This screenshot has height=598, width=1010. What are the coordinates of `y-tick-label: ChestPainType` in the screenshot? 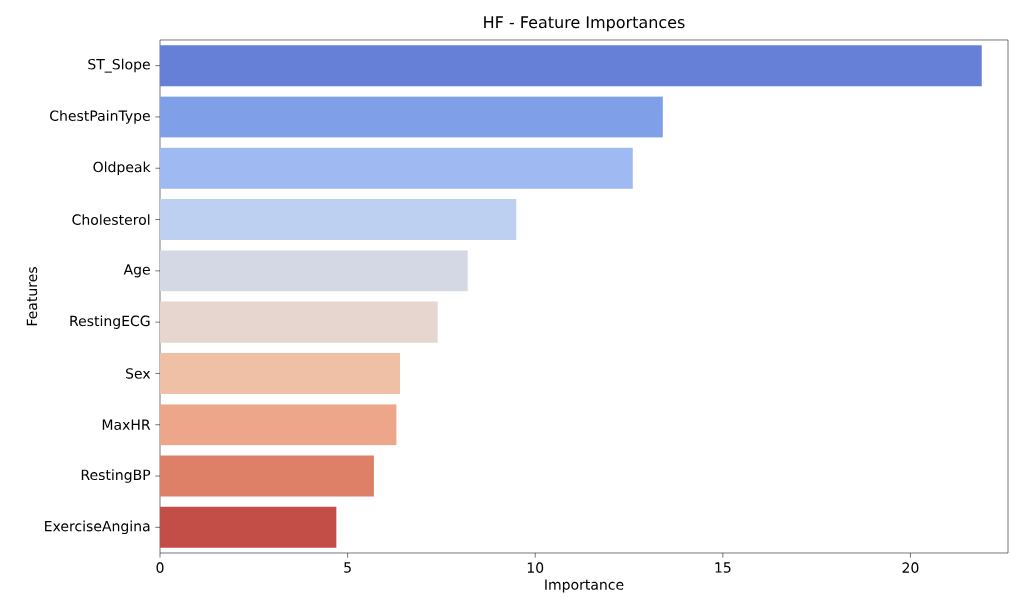 It's located at (100, 117).